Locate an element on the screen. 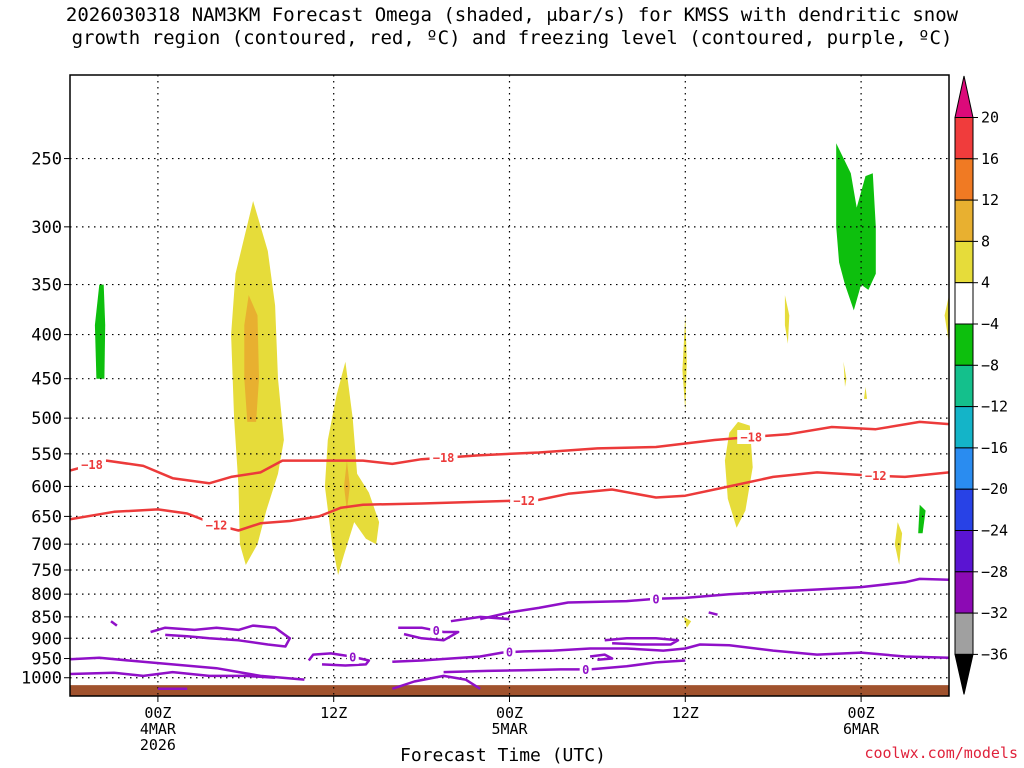  colorbar-label: 4 is located at coordinates (985, 283).